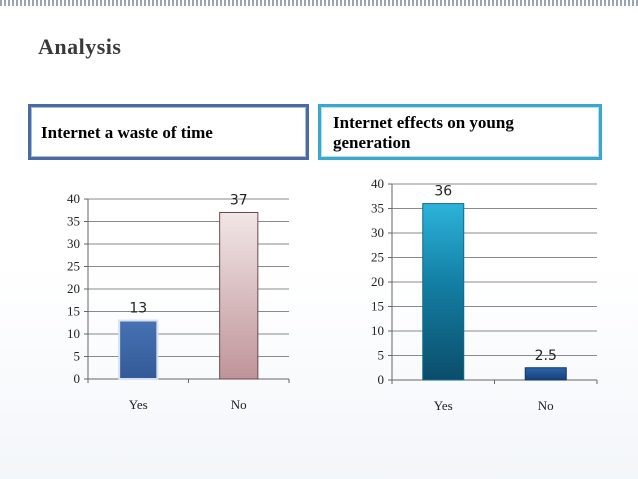  I want to click on slide-title: Analysis, so click(80, 46).